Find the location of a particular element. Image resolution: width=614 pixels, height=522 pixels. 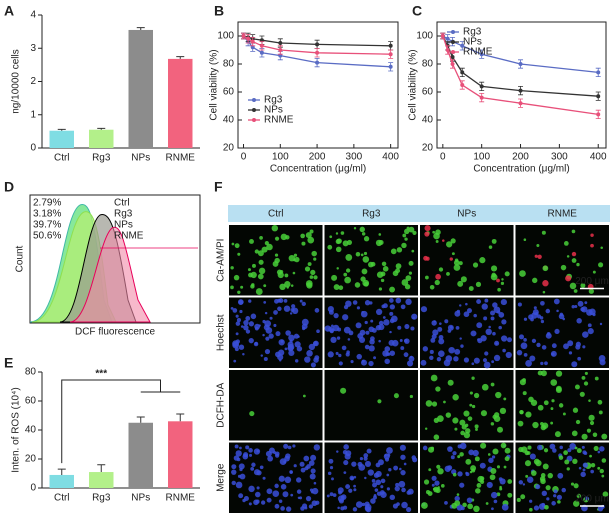

x-tick-label: RNME is located at coordinates (181, 498).